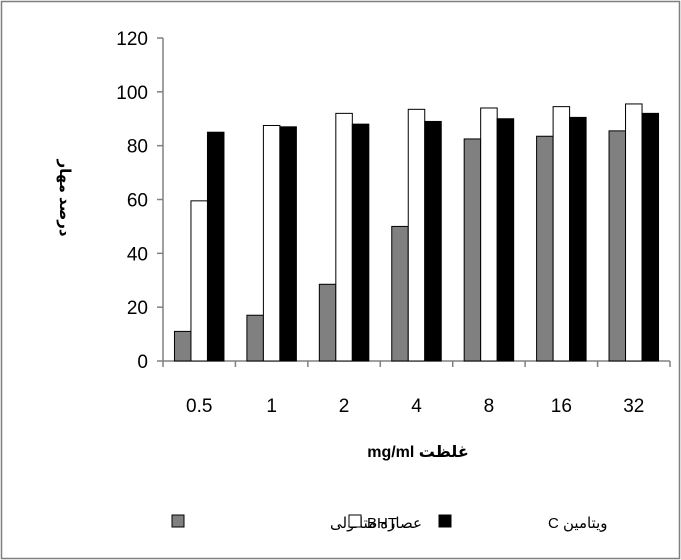  Describe the element at coordinates (199, 406) in the screenshot. I see `x-tick-label: 0.5` at that location.